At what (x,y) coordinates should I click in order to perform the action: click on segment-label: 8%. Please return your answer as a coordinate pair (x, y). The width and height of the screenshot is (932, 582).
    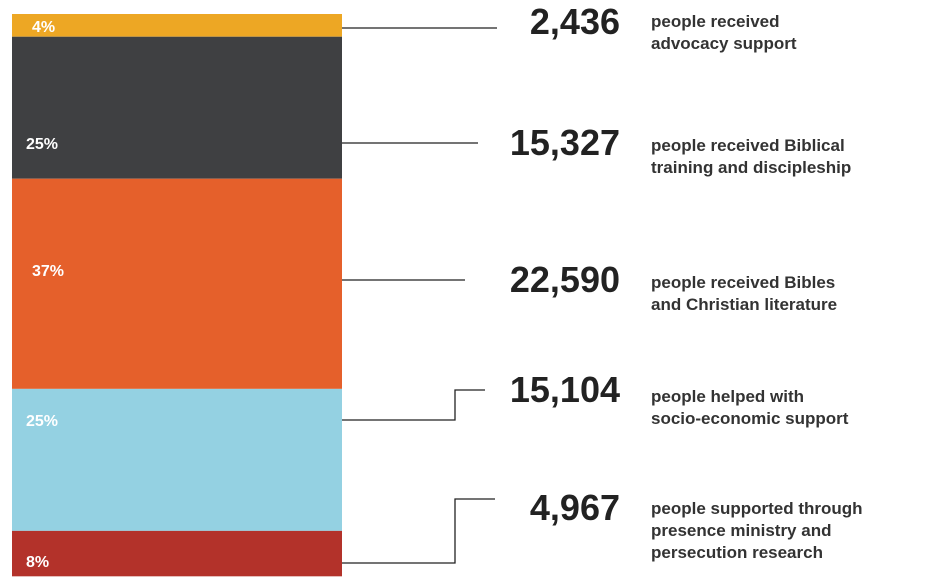
    Looking at the image, I should click on (38, 562).